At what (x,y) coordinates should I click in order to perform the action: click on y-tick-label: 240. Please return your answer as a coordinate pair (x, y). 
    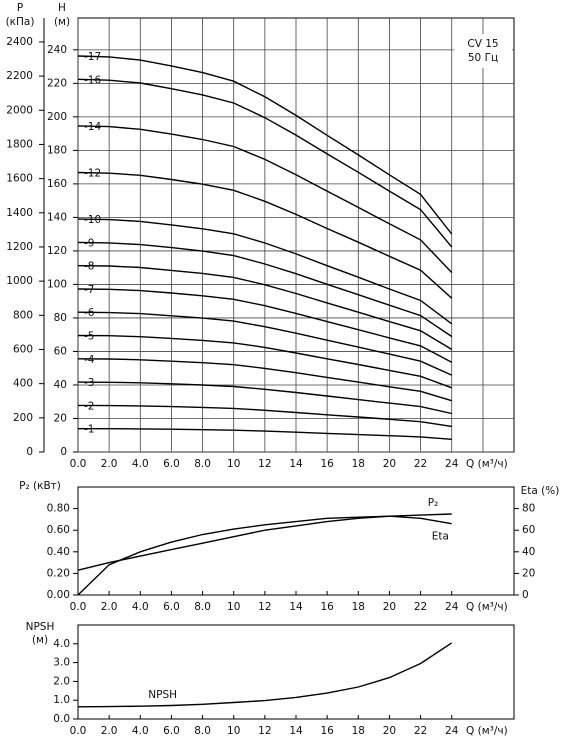
    Looking at the image, I should click on (57, 50).